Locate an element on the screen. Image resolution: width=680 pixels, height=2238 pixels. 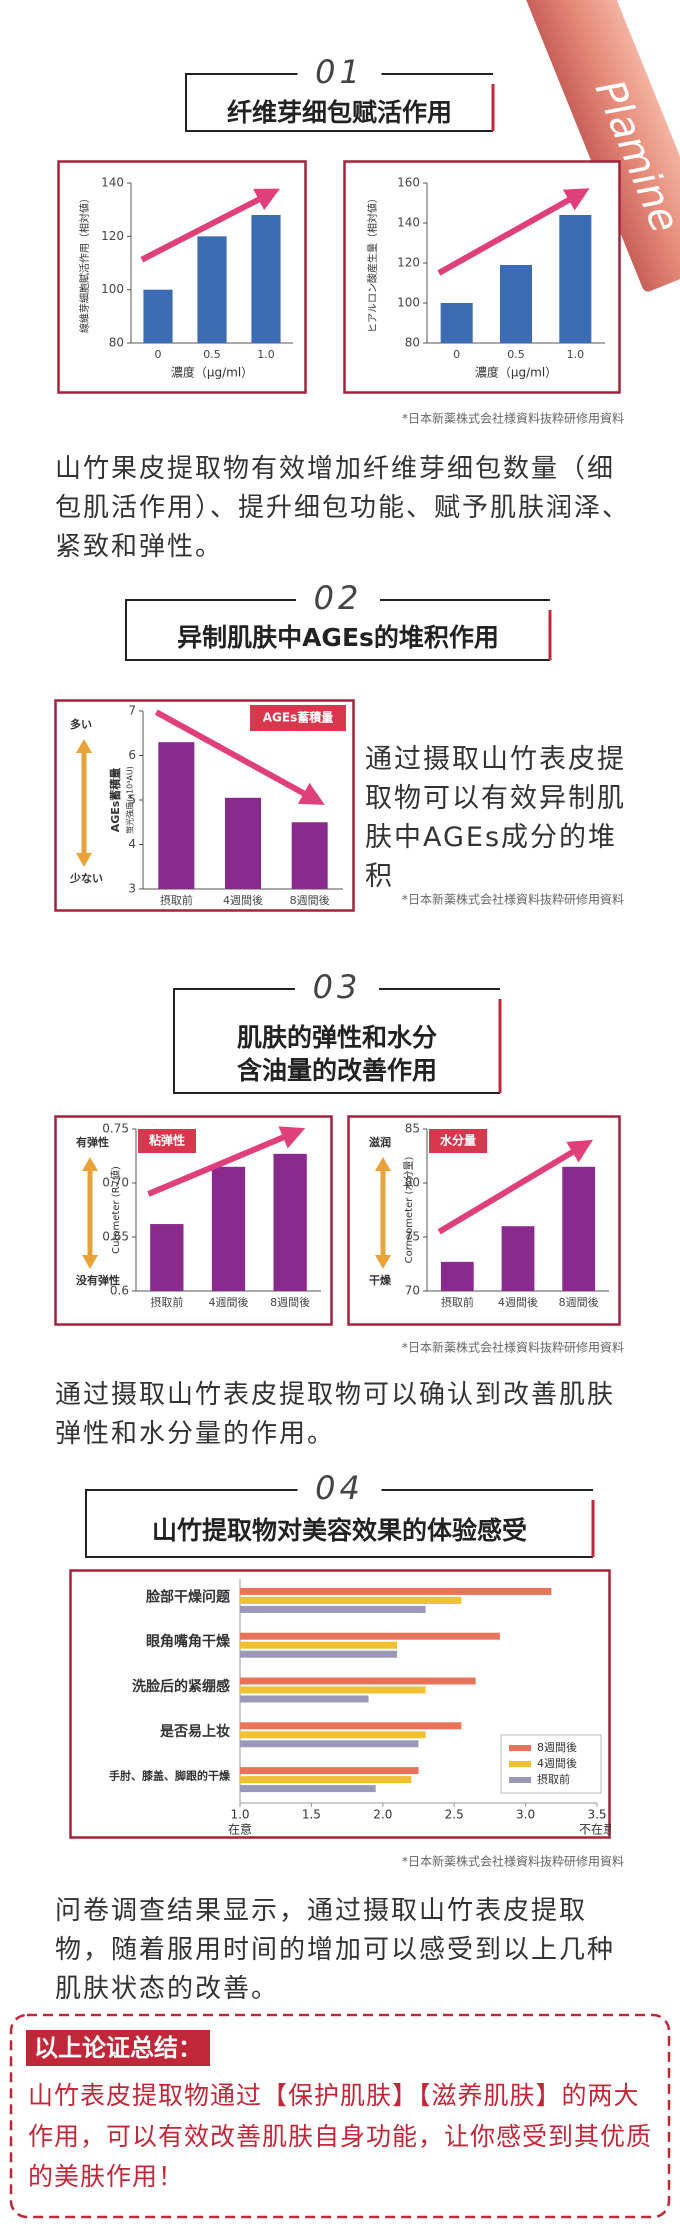
x-tick-label: 2.0 is located at coordinates (382, 1815).